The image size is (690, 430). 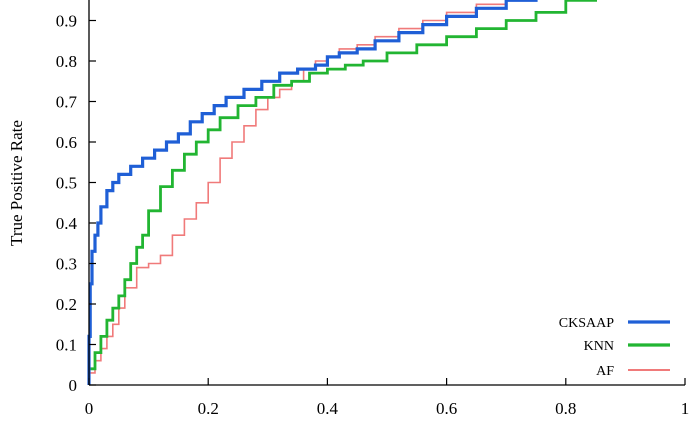 I want to click on y-tick-label: 0.2, so click(x=66, y=304).